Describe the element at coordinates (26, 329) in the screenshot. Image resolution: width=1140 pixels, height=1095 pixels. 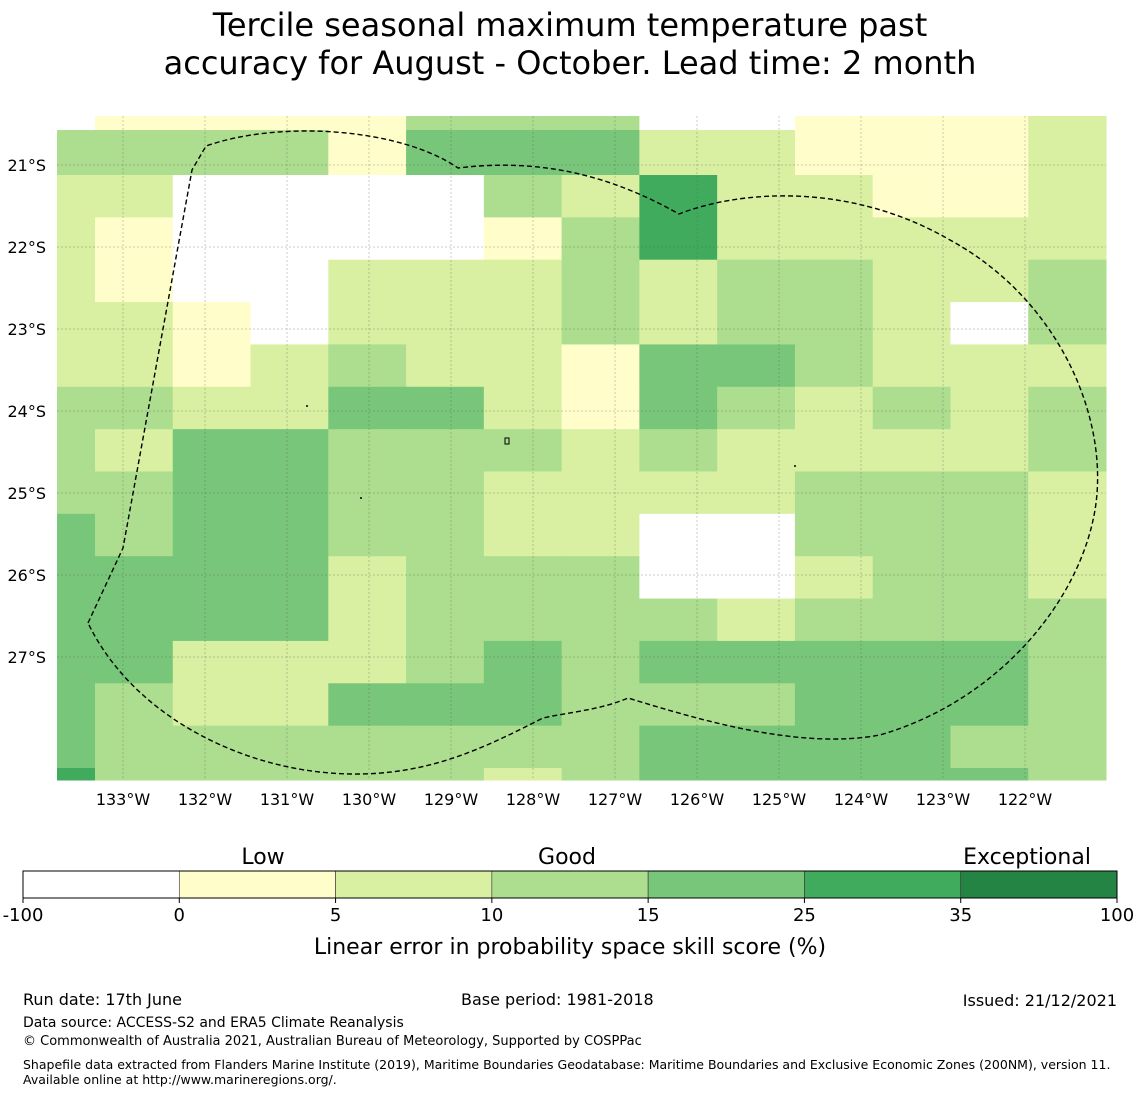
I see `latitude-label: 23°S` at that location.